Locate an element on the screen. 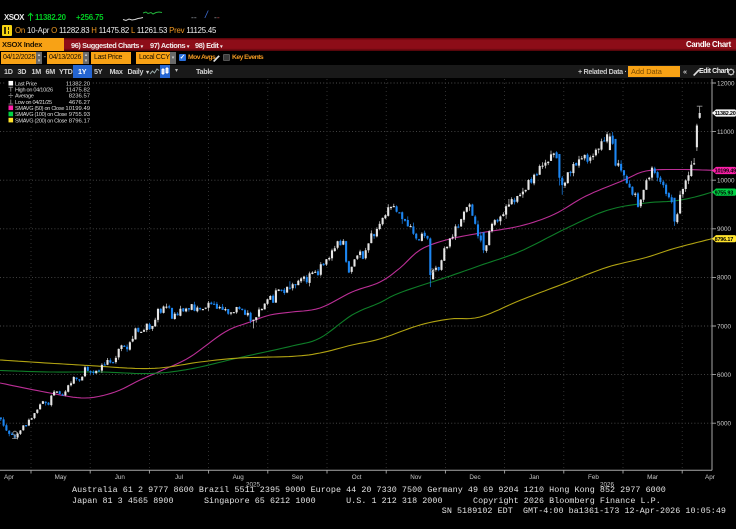 This screenshot has width=736, height=529. svg-text: May is located at coordinates (61, 477).